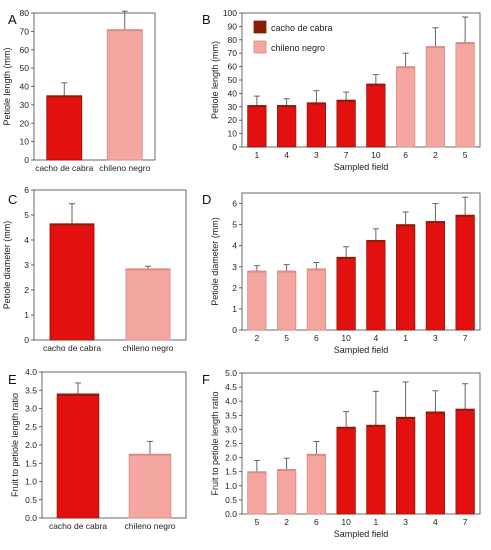 The height and width of the screenshot is (550, 491). I want to click on legend-label: chileno negro, so click(298, 48).